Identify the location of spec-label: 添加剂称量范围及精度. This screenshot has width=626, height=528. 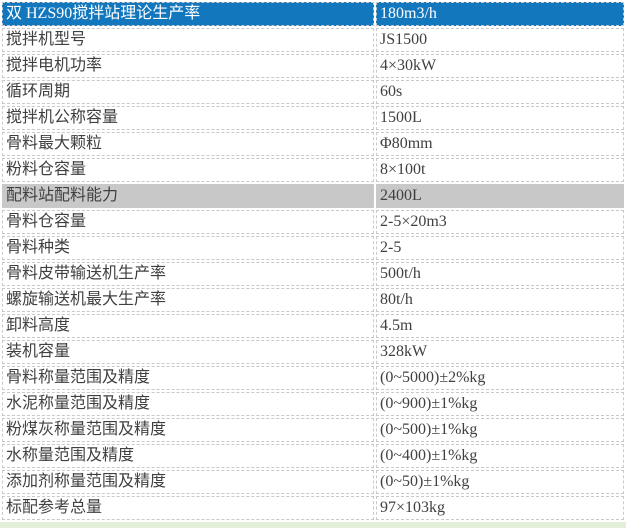
(188, 482).